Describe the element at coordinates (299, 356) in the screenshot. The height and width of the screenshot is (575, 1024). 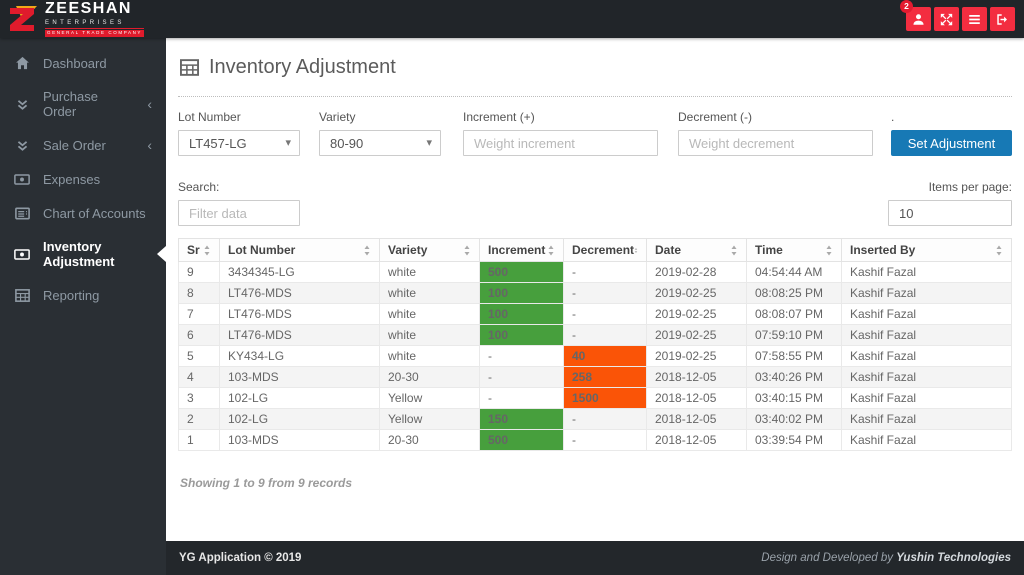
I see `cell-lot-number: KY434-LG` at that location.